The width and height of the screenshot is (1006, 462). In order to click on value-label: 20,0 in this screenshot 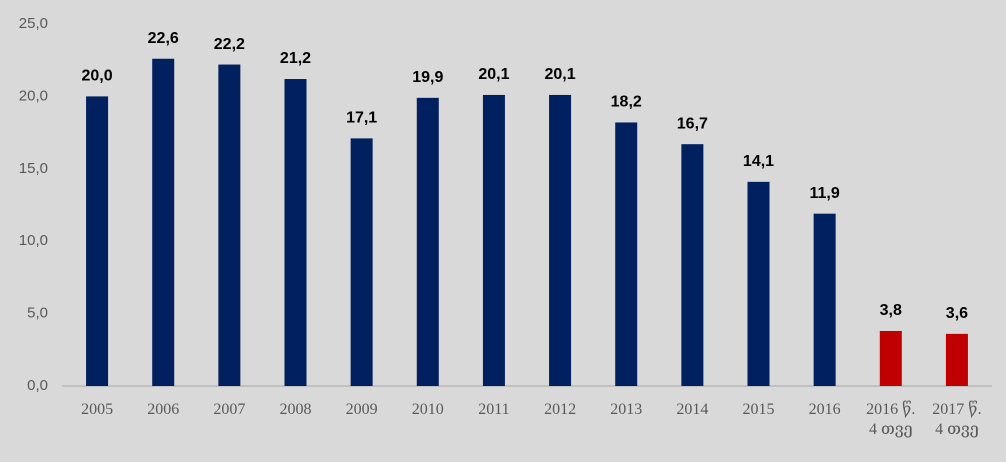, I will do `click(97, 76)`.